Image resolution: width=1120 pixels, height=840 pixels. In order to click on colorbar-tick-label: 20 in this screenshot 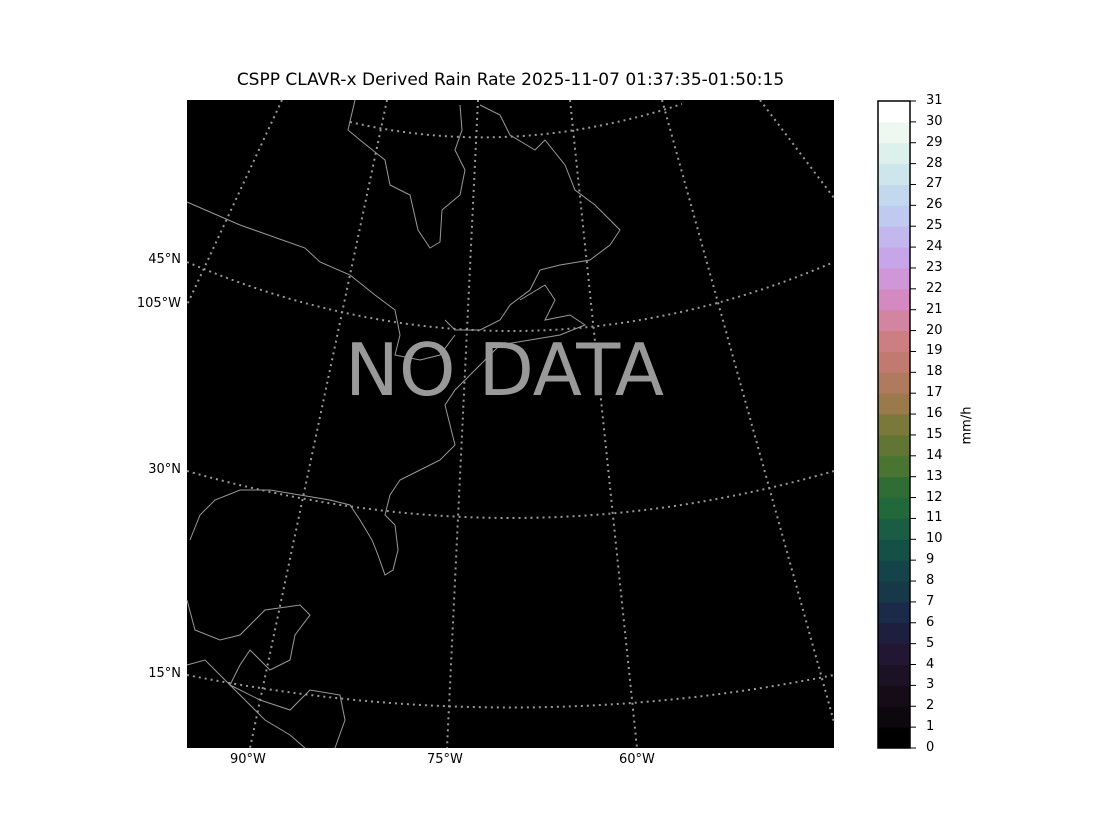, I will do `click(934, 330)`.